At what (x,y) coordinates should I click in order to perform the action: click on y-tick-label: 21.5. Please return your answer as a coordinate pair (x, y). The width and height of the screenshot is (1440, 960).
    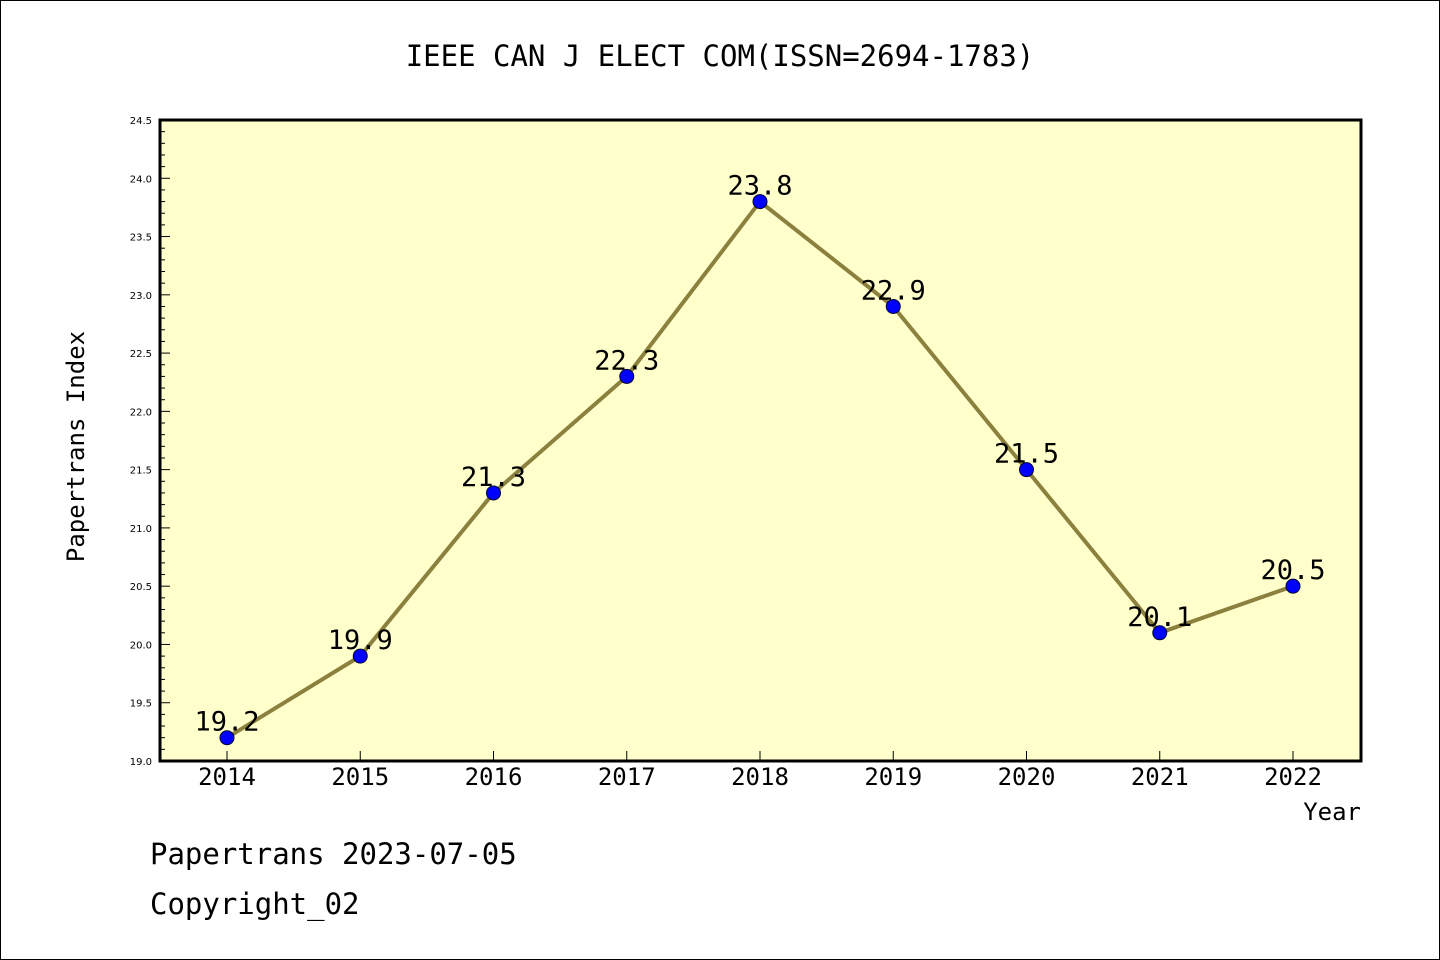
    Looking at the image, I should click on (141, 471).